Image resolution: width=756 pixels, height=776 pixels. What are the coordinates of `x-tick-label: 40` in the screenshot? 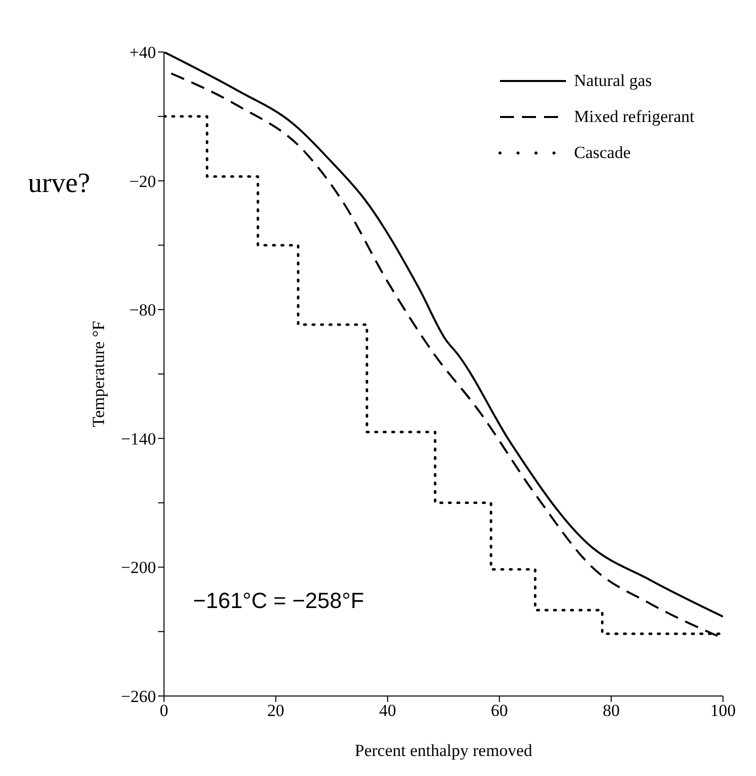 It's located at (387, 710).